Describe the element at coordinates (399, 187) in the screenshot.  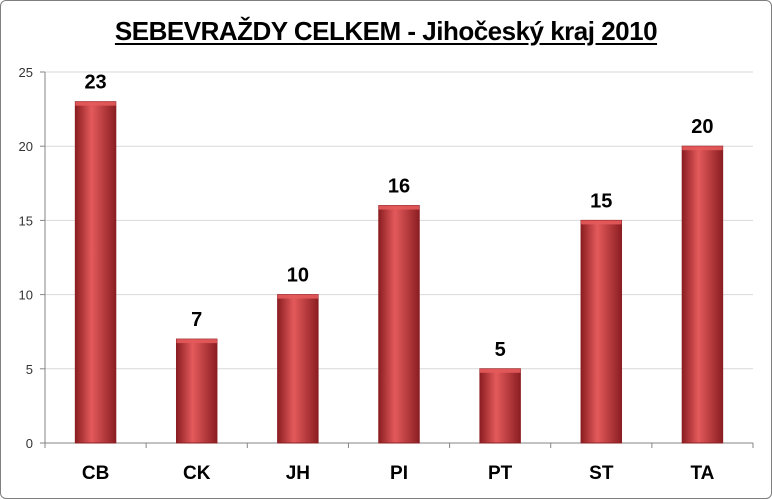
I see `data-label-pi: 16` at that location.